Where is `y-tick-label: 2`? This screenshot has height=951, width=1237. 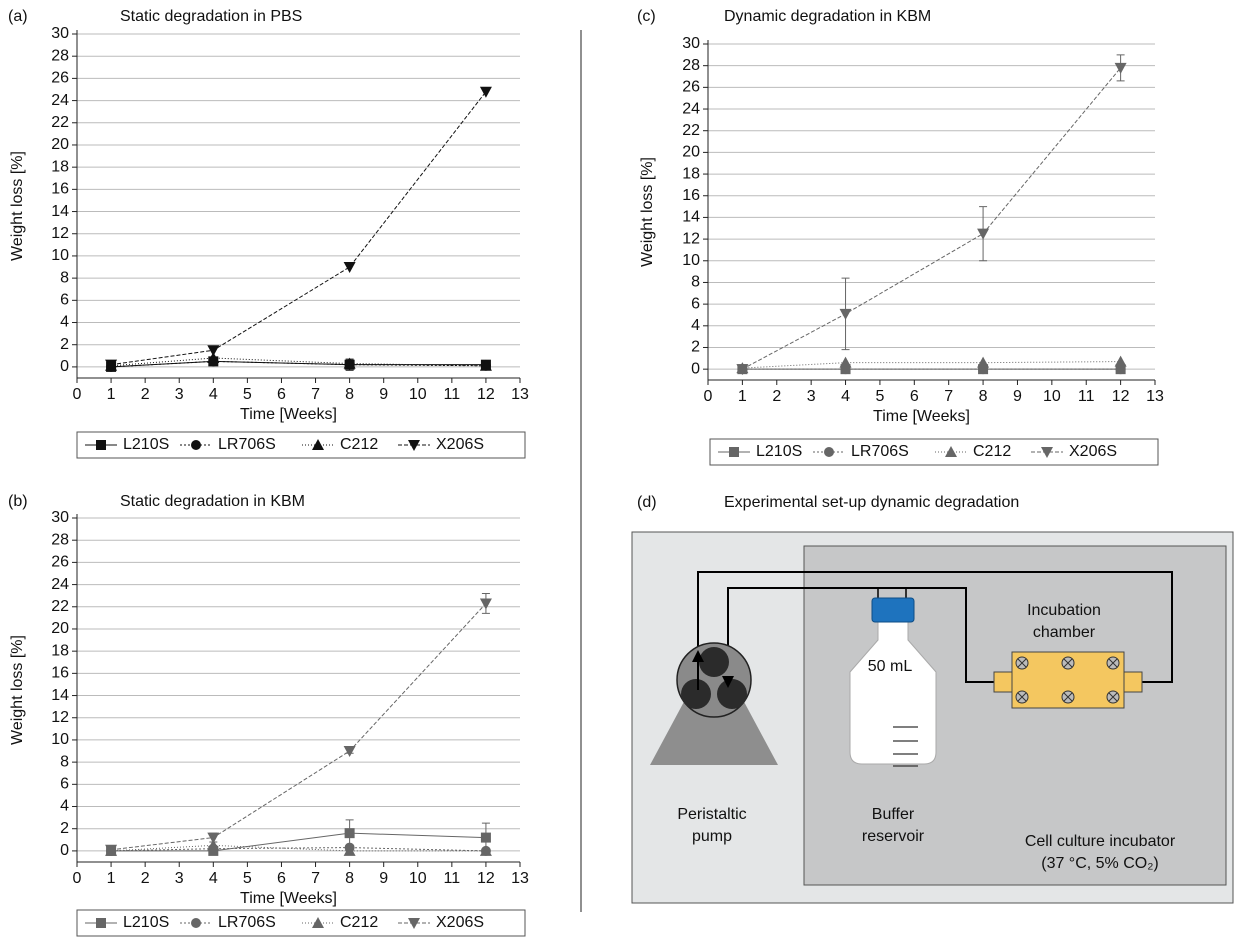
y-tick-label: 2 is located at coordinates (64, 828).